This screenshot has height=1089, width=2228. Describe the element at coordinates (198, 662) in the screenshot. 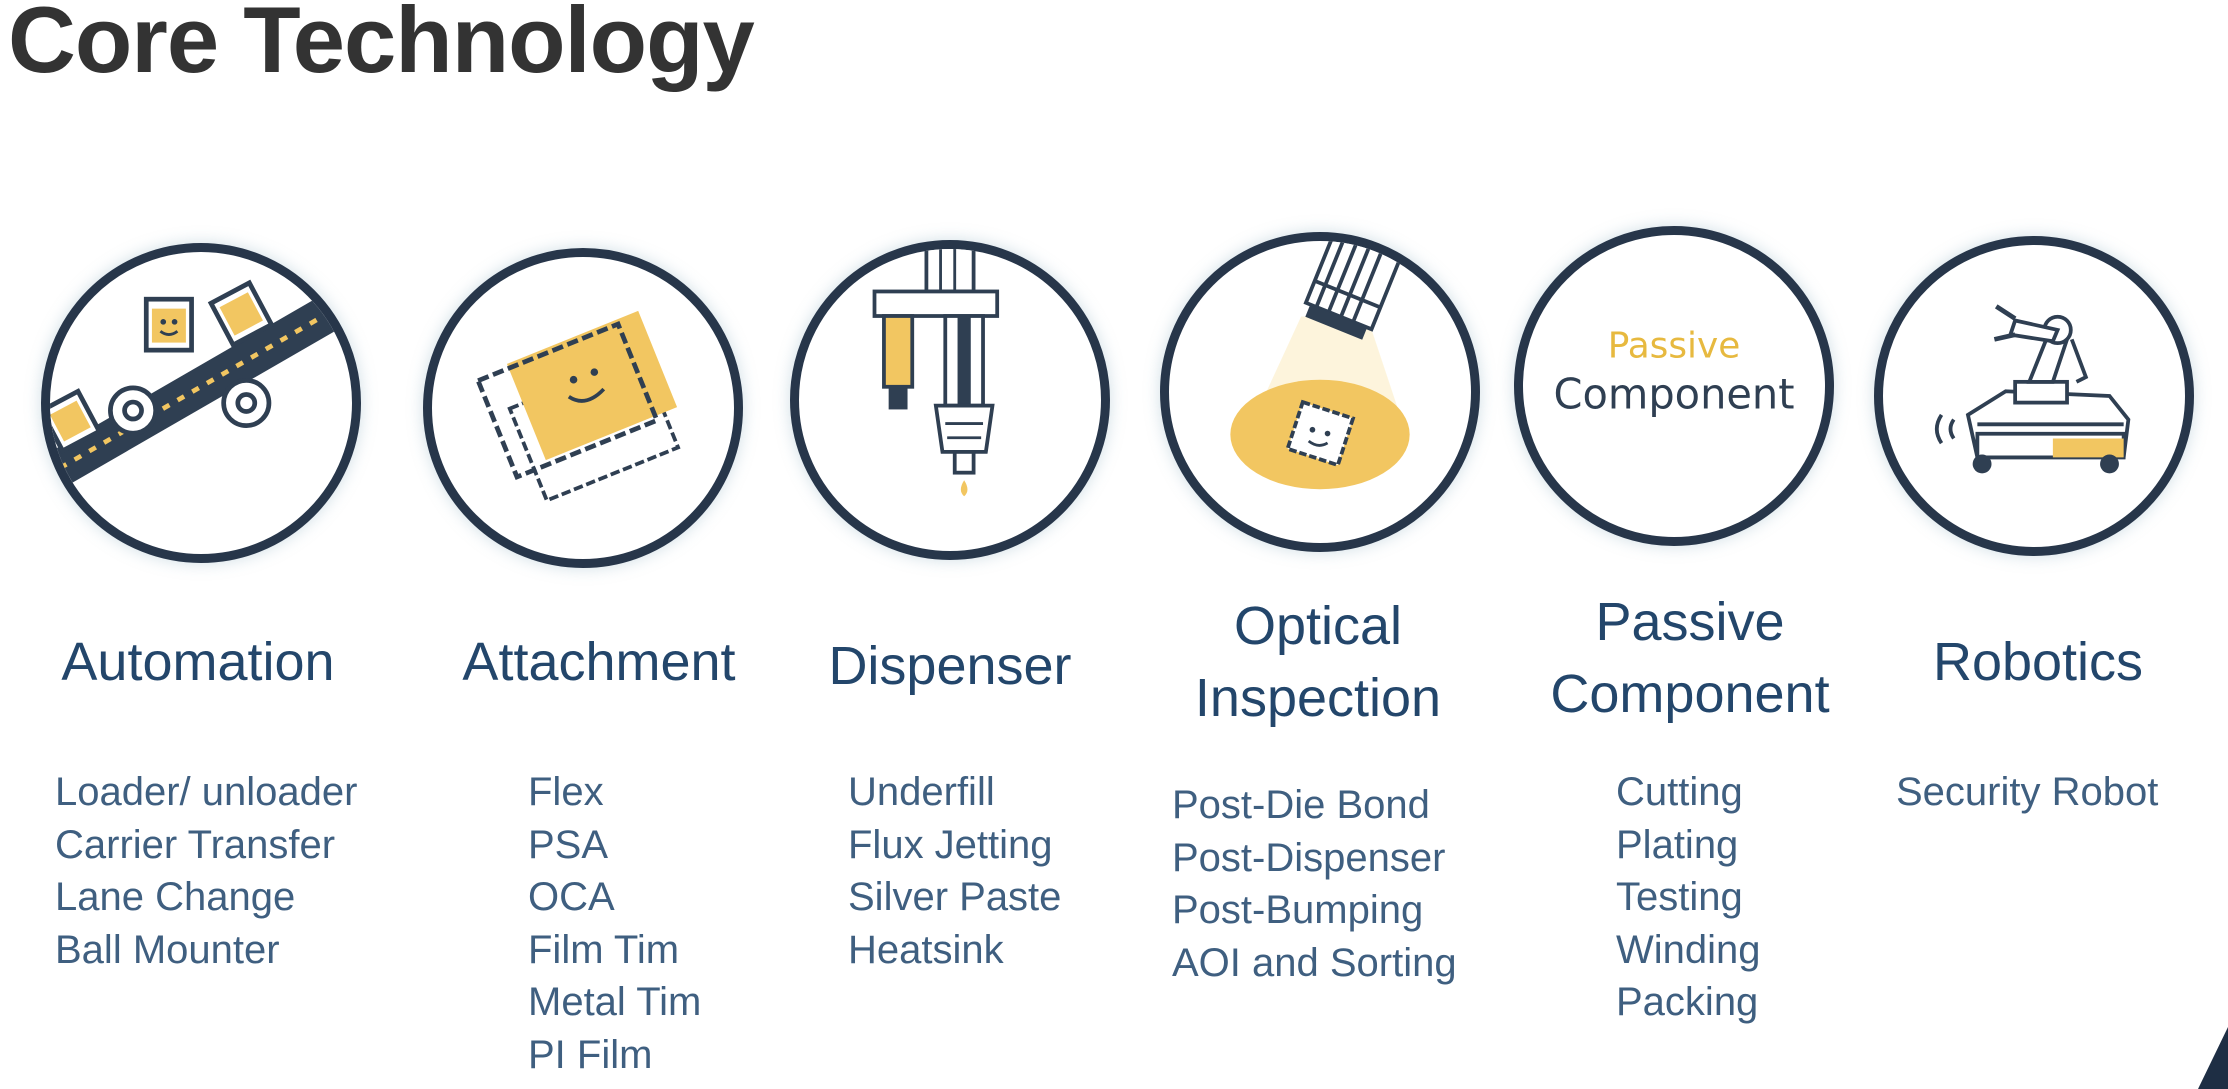

I see `column-title-automation: Automation` at that location.